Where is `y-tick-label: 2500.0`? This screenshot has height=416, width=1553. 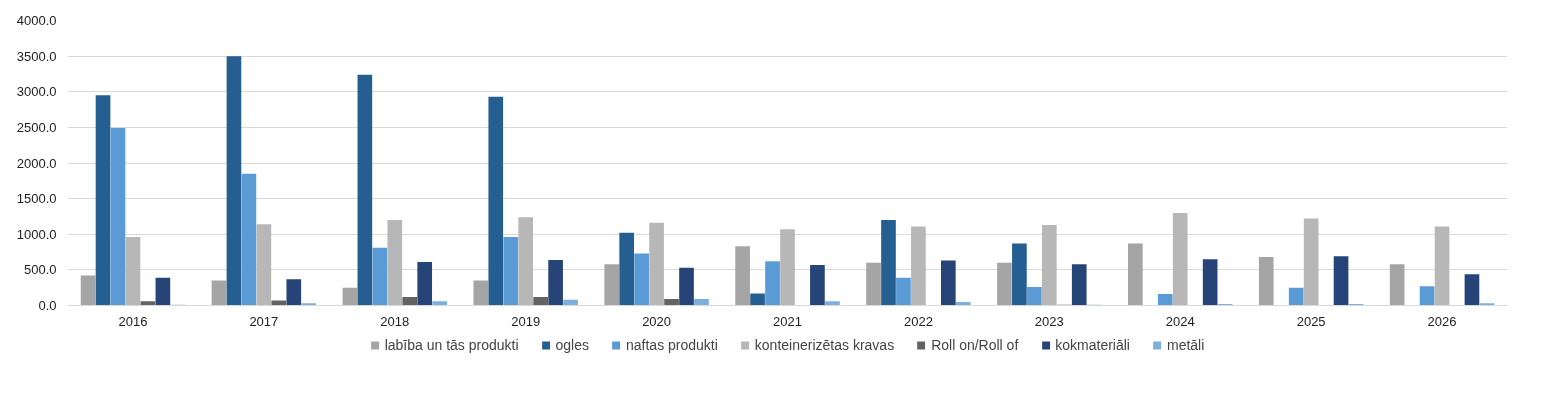
y-tick-label: 2500.0 is located at coordinates (36, 127).